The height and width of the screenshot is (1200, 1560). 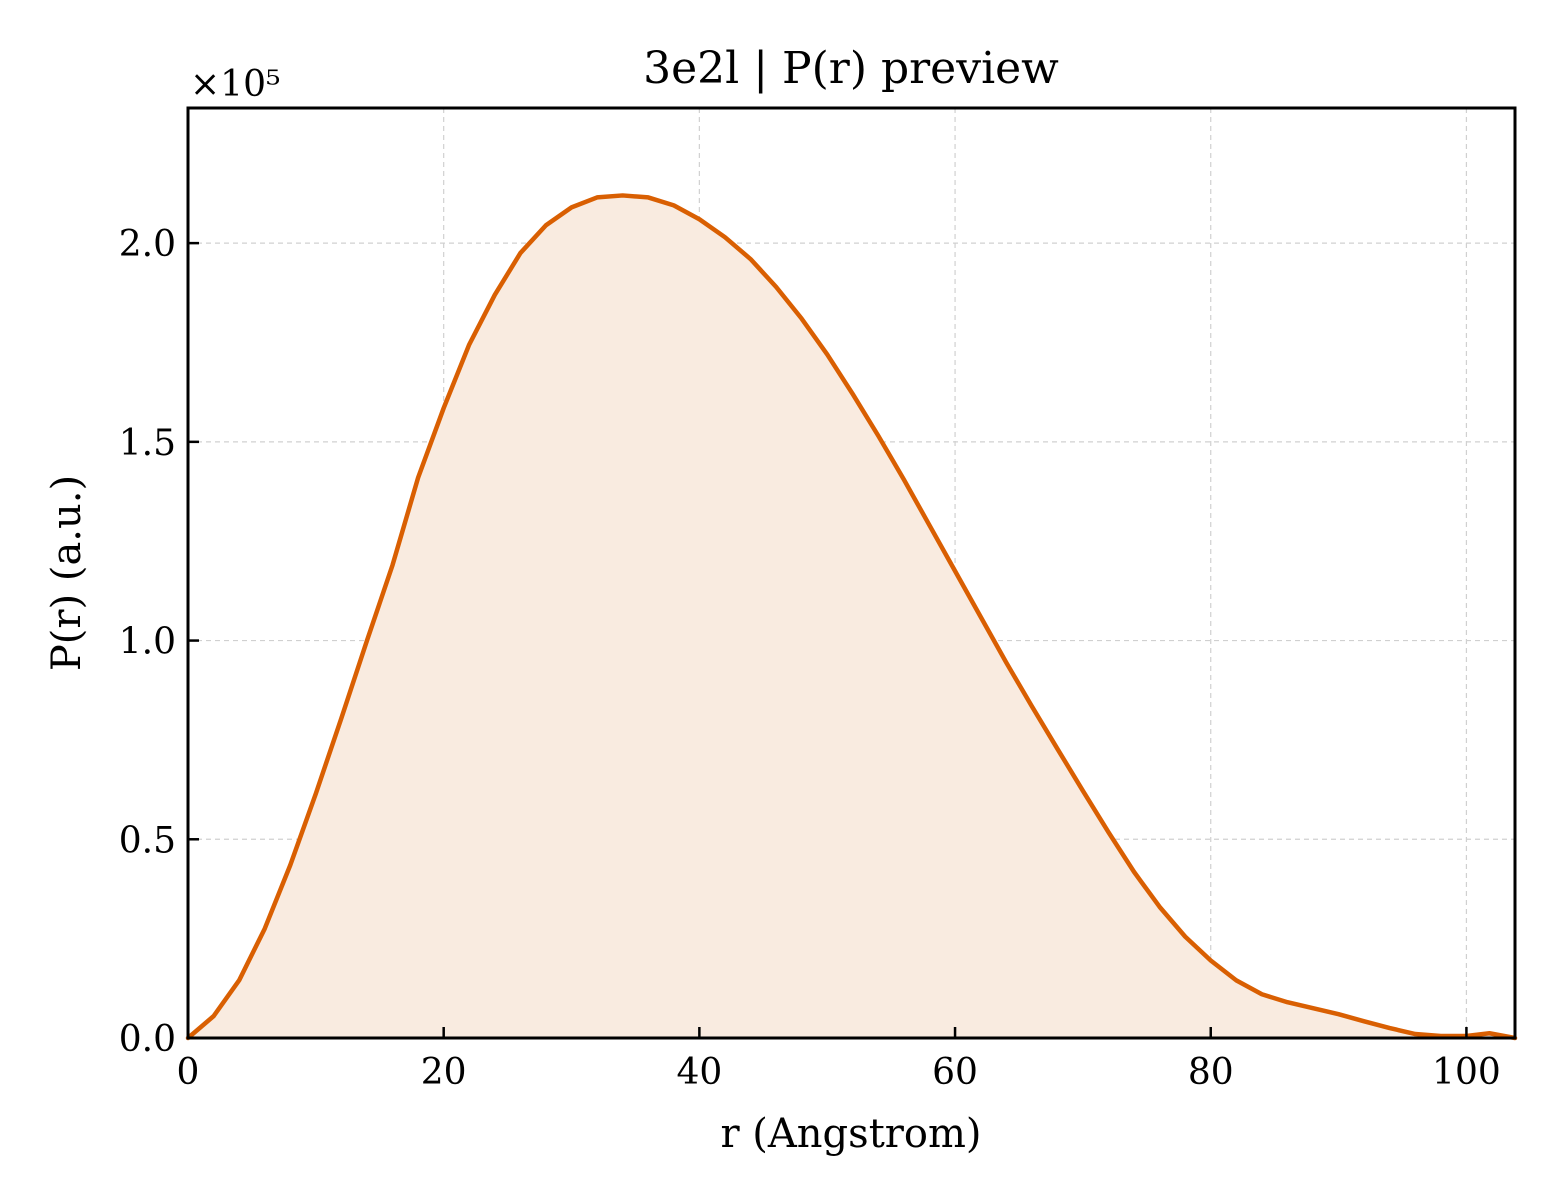 What do you see at coordinates (147, 1039) in the screenshot?
I see `y-tick-label: 0.0` at bounding box center [147, 1039].